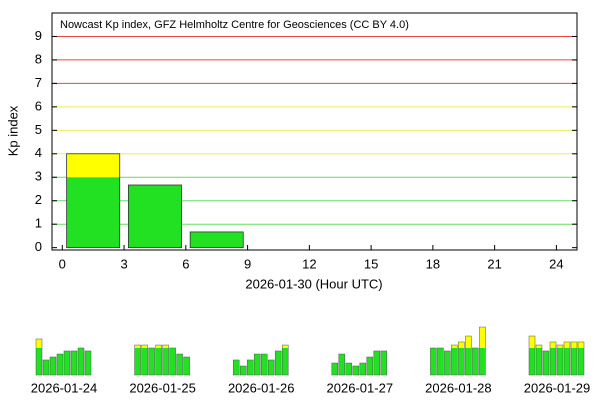 Image resolution: width=600 pixels, height=420 pixels. Describe the element at coordinates (38, 82) in the screenshot. I see `y-tick-label: 7` at that location.